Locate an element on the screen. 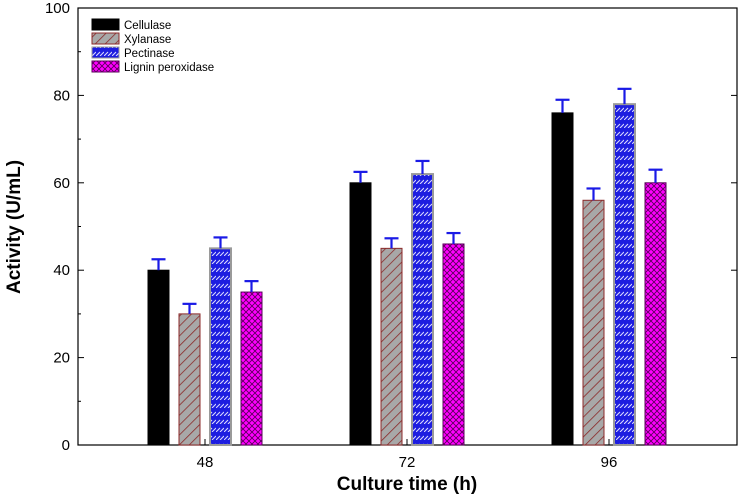  y-tick-label: 20 is located at coordinates (61, 358).